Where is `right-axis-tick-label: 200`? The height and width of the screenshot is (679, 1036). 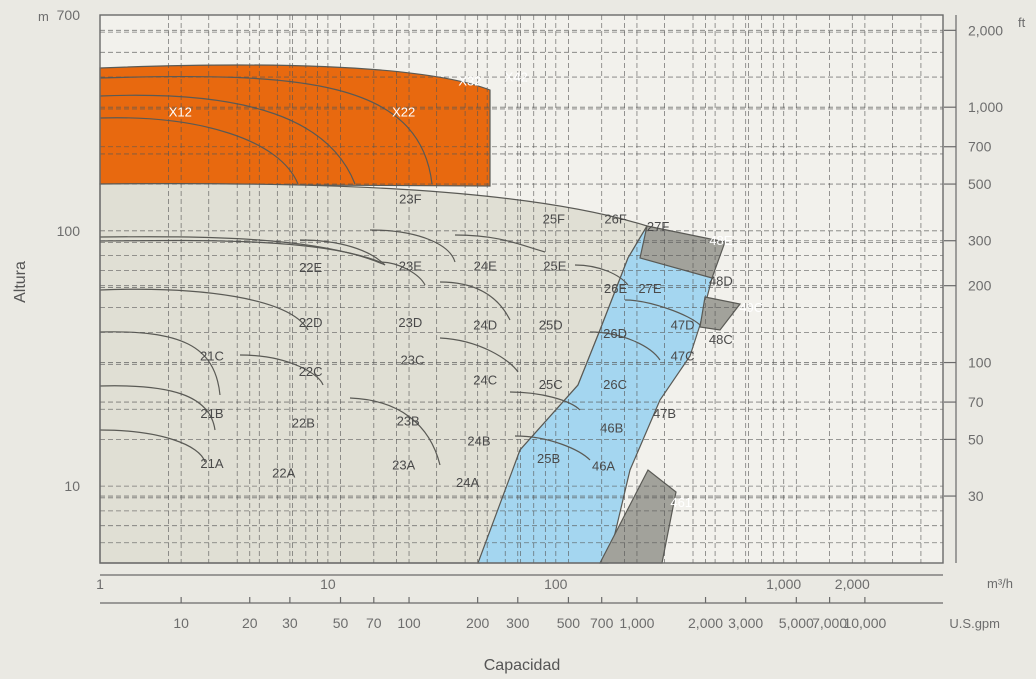
right-axis-tick-label: 200 is located at coordinates (980, 286).